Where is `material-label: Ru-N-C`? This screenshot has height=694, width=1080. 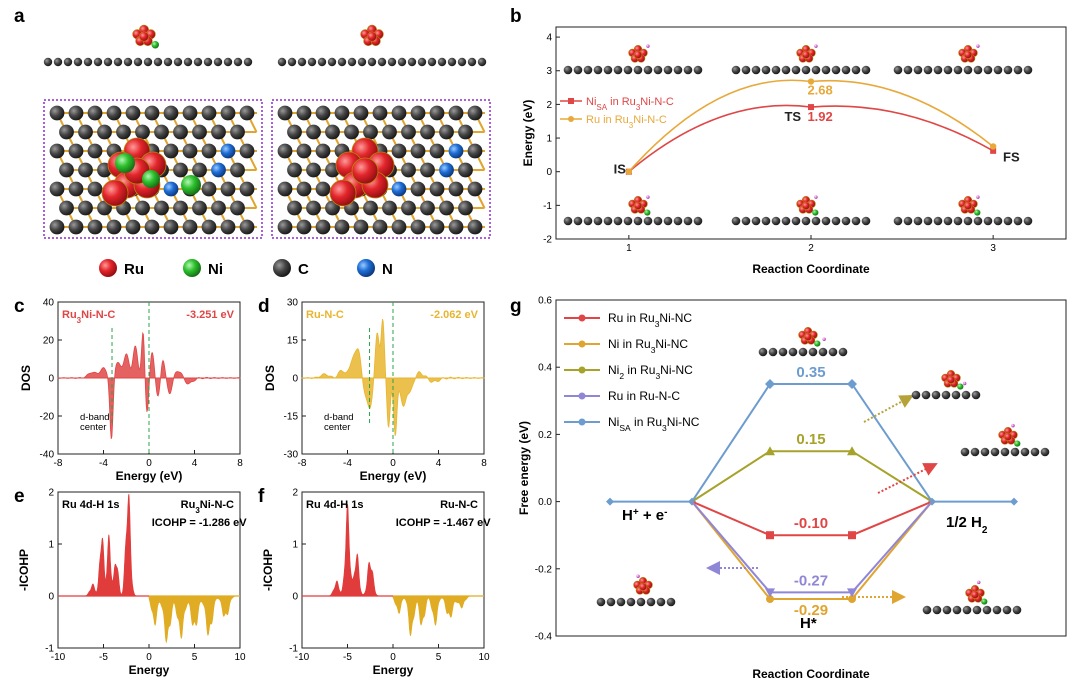
material-label: Ru-N-C is located at coordinates (459, 505).